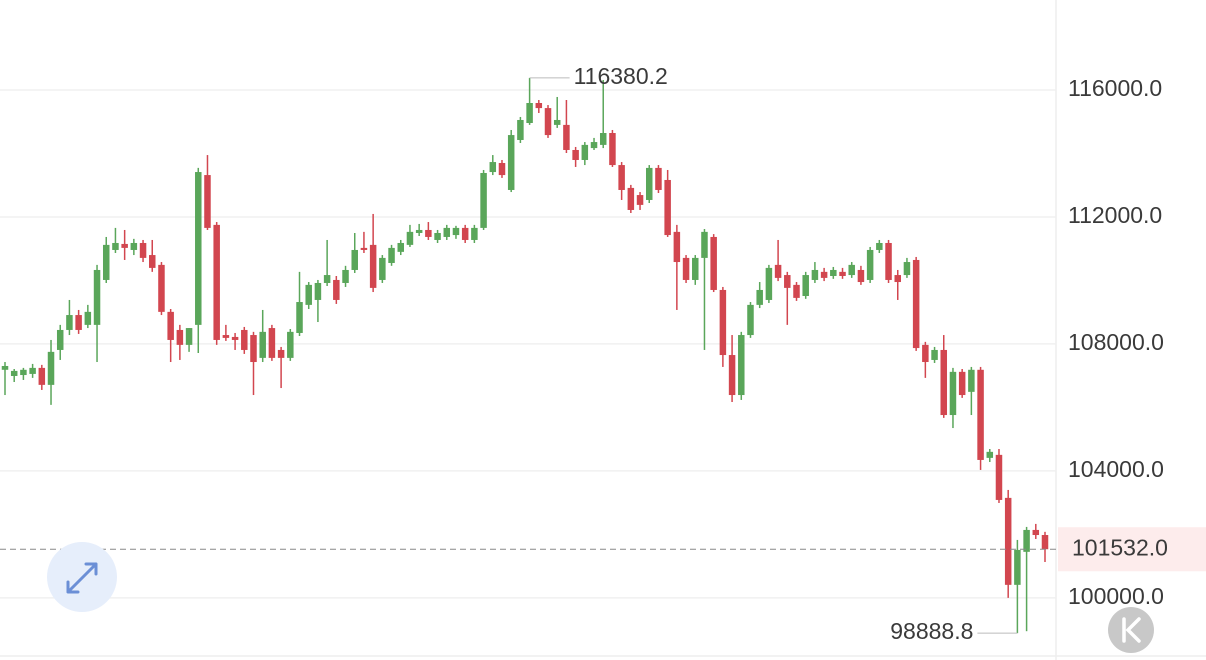  I want to click on expand-icon, so click(82, 578).